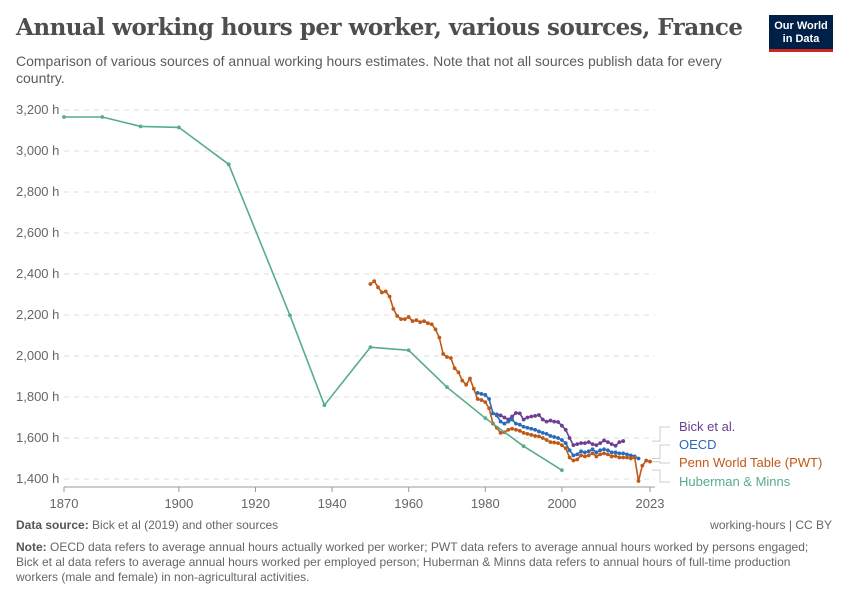  What do you see at coordinates (801, 33) in the screenshot?
I see `owid-logo: Our World in Data` at bounding box center [801, 33].